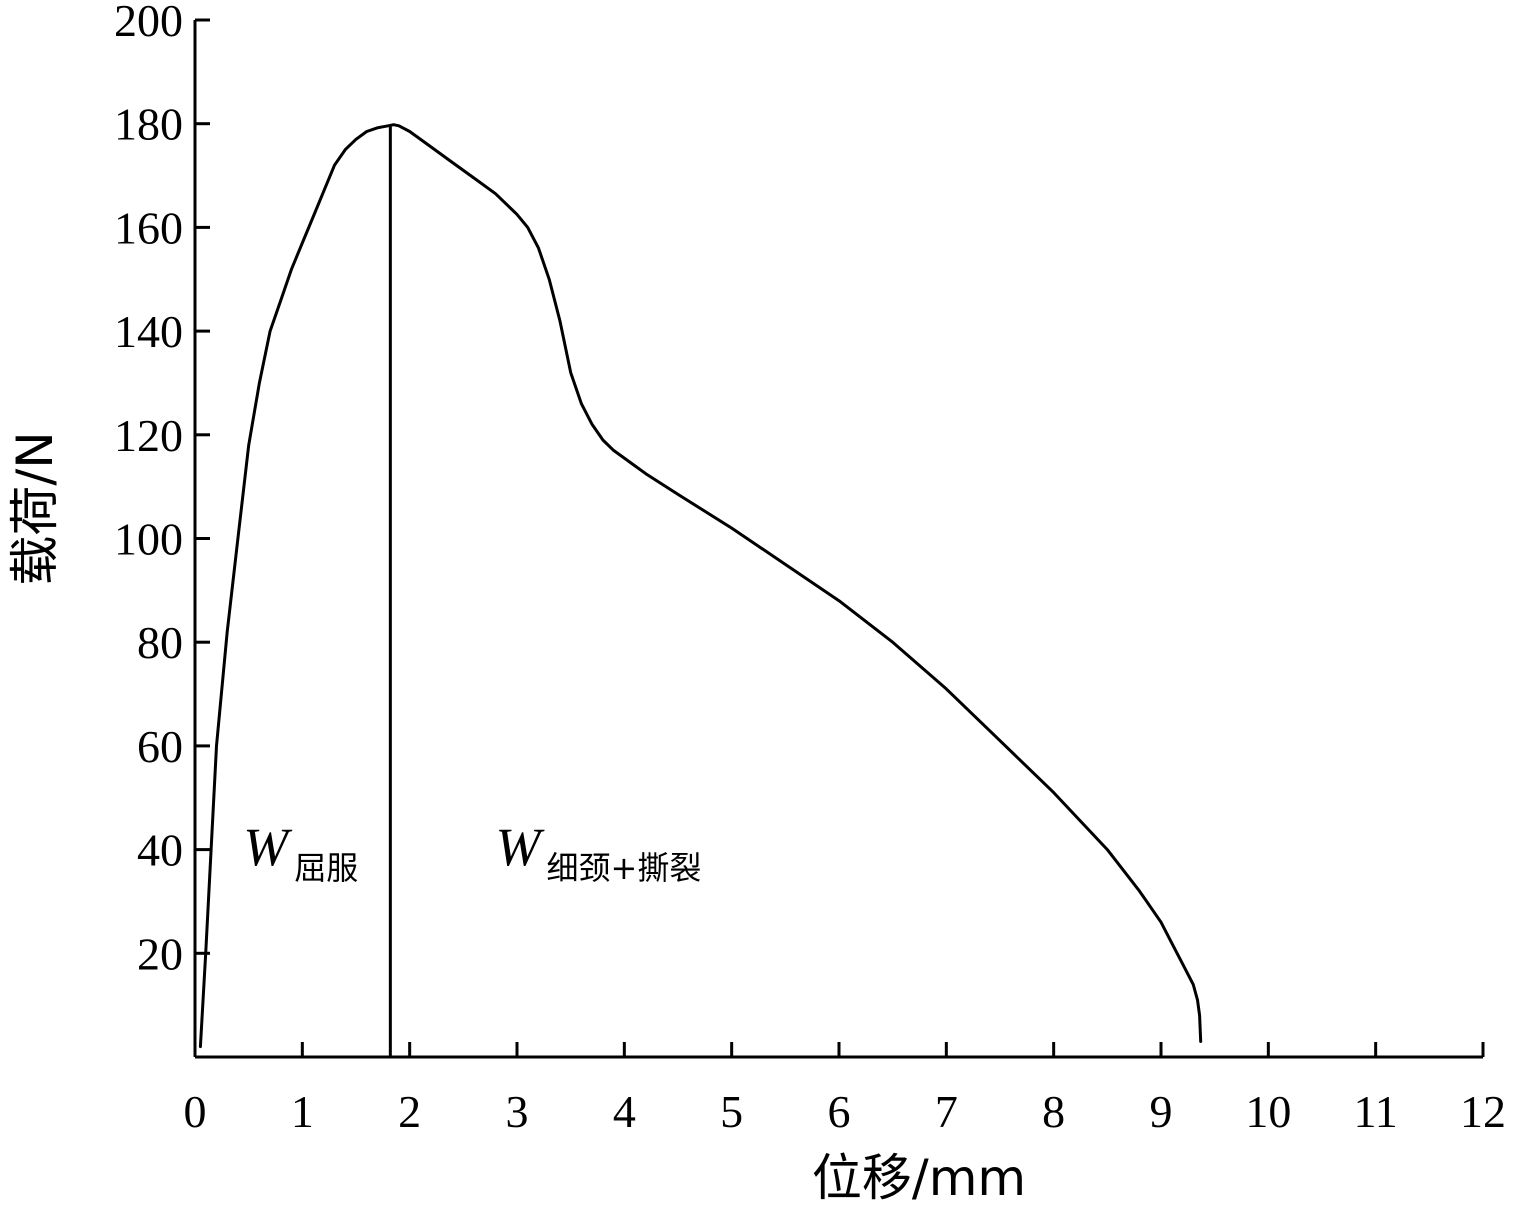 The height and width of the screenshot is (1206, 1513). I want to click on y-tick-label: 60, so click(160, 746).